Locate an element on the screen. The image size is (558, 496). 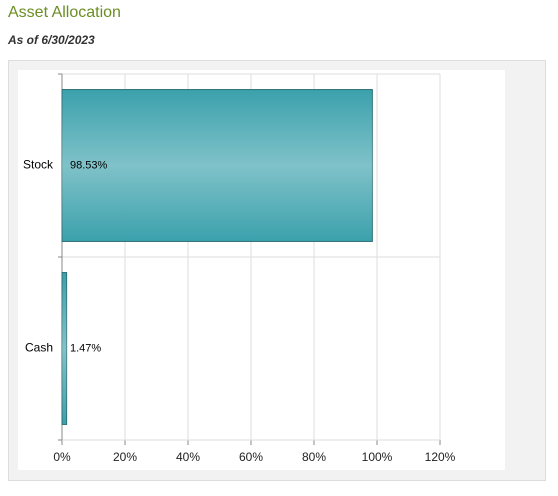
x-tick-label: 0% is located at coordinates (62, 457).